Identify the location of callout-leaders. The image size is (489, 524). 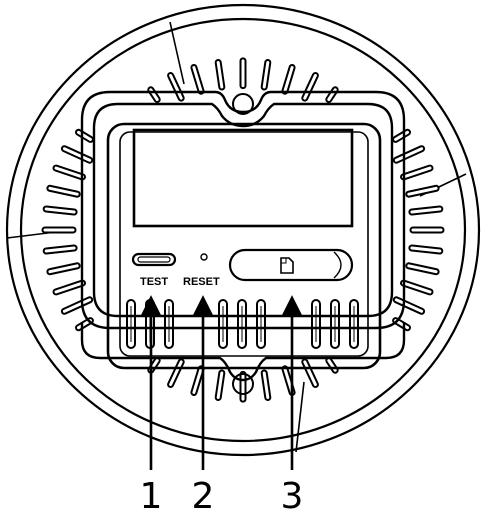
(221, 382).